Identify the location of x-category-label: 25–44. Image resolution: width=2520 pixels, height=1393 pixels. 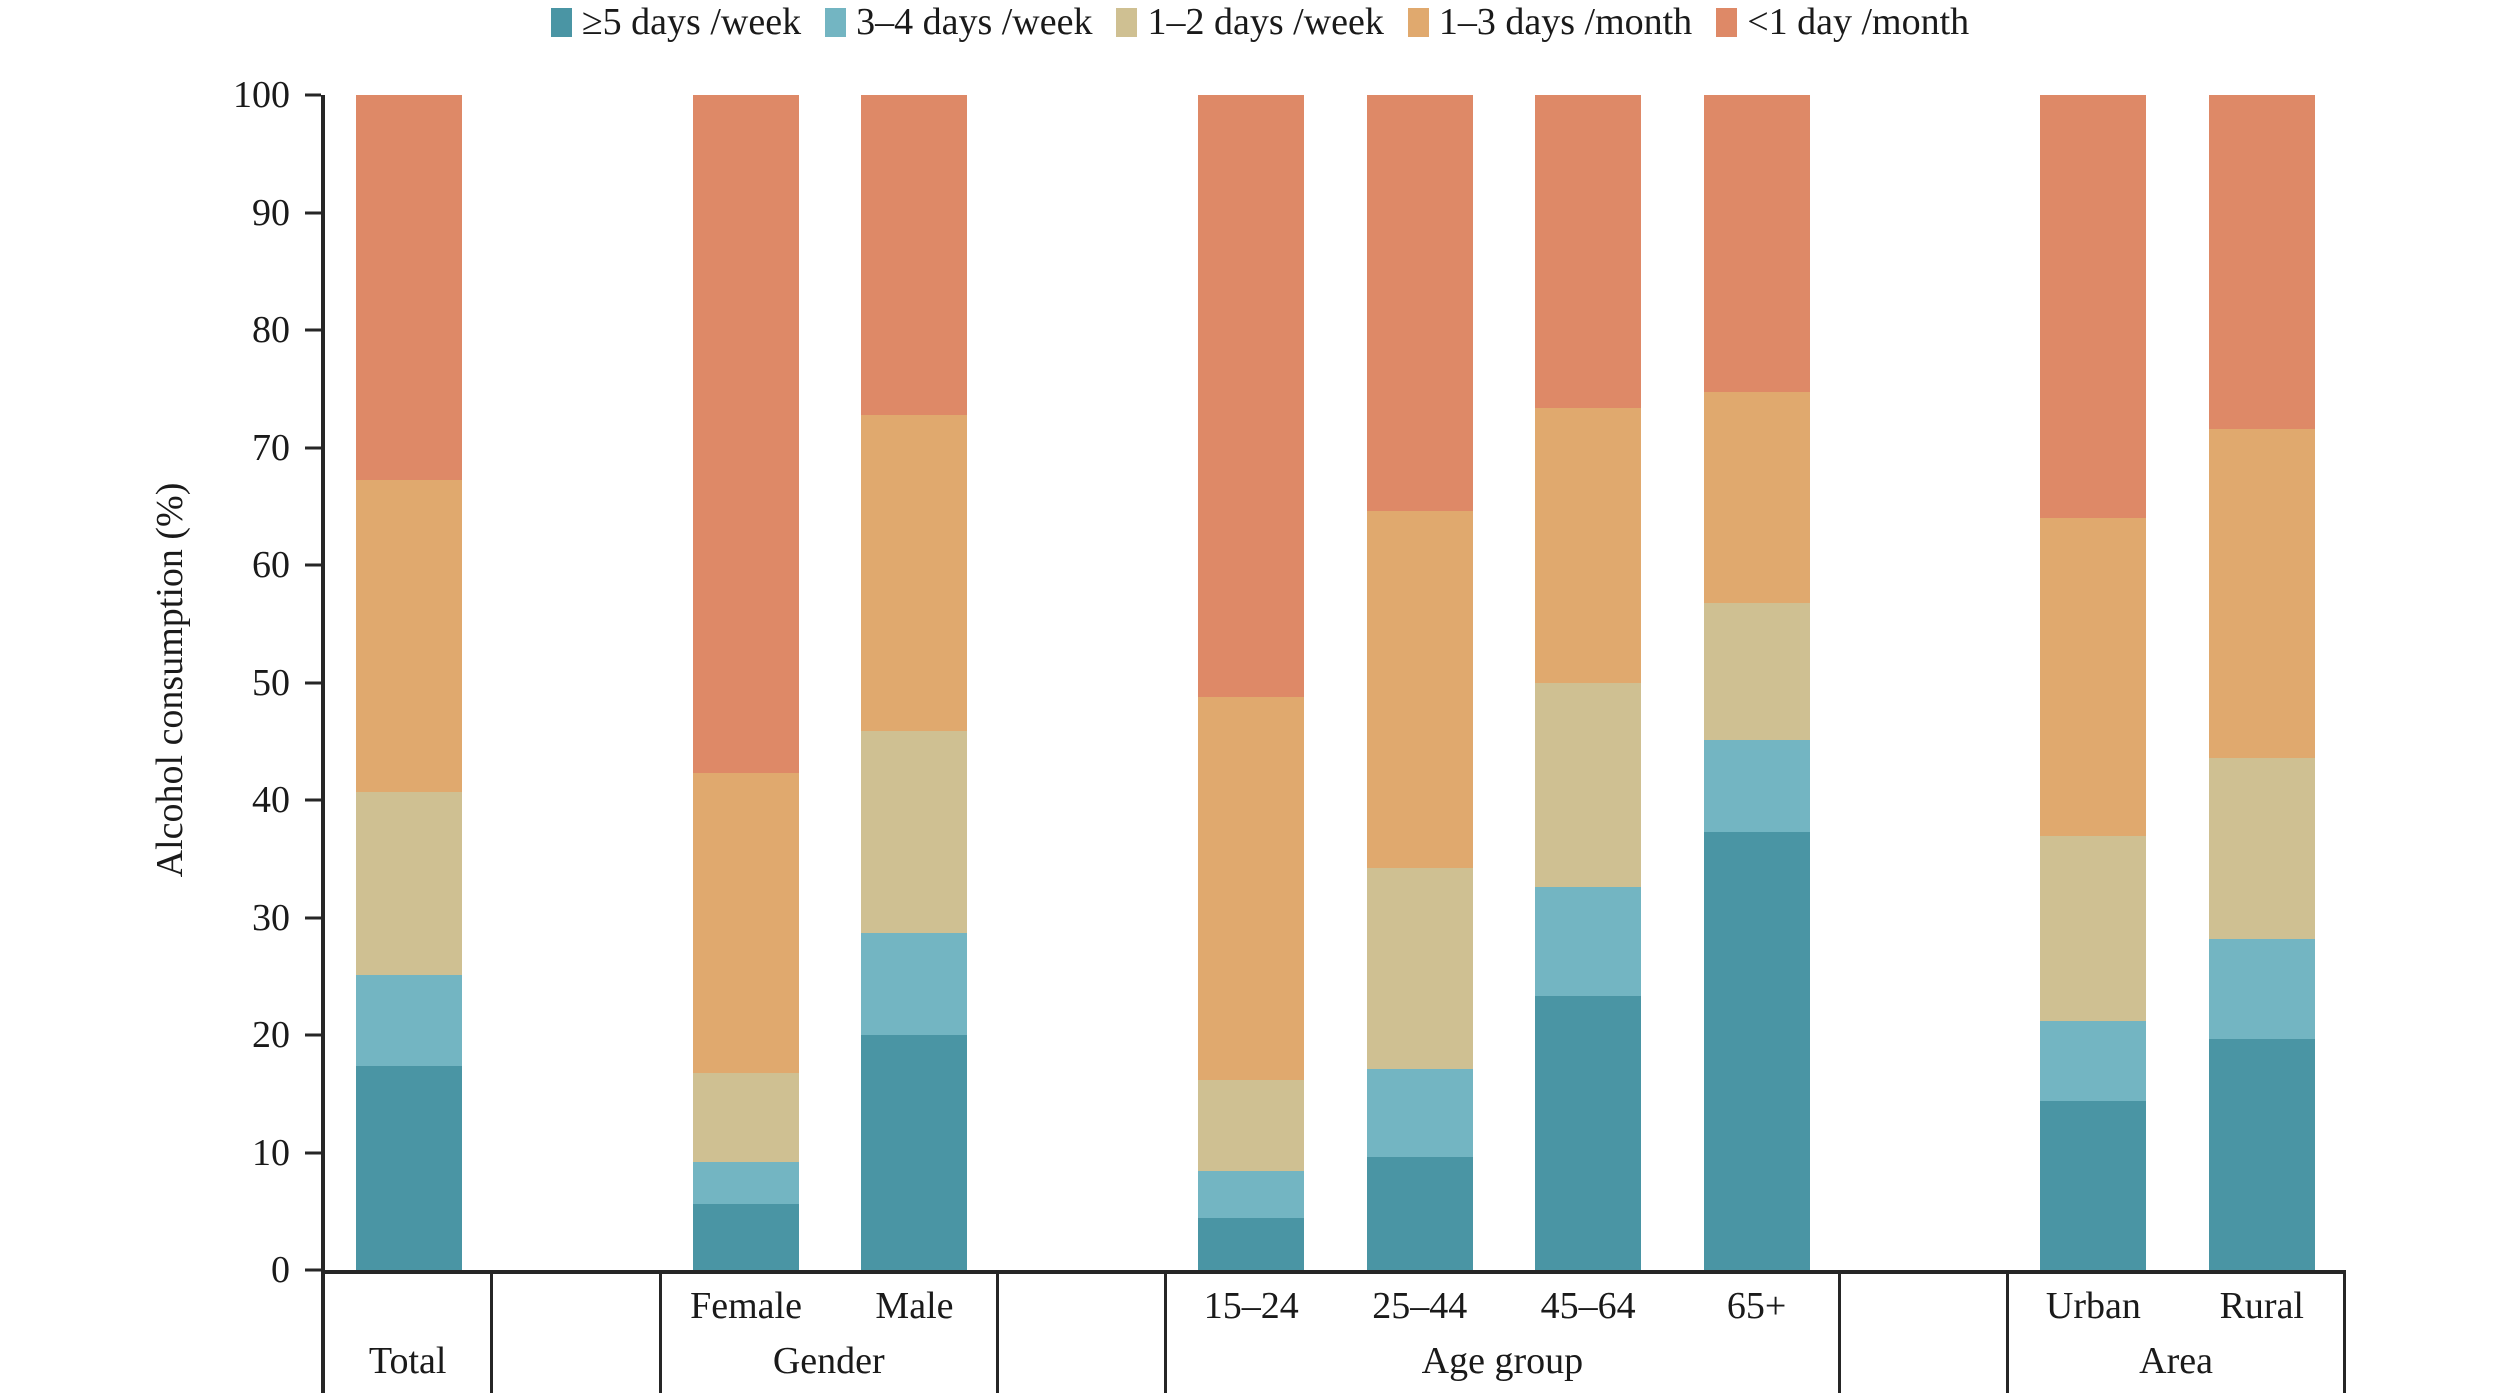
(1420, 1306).